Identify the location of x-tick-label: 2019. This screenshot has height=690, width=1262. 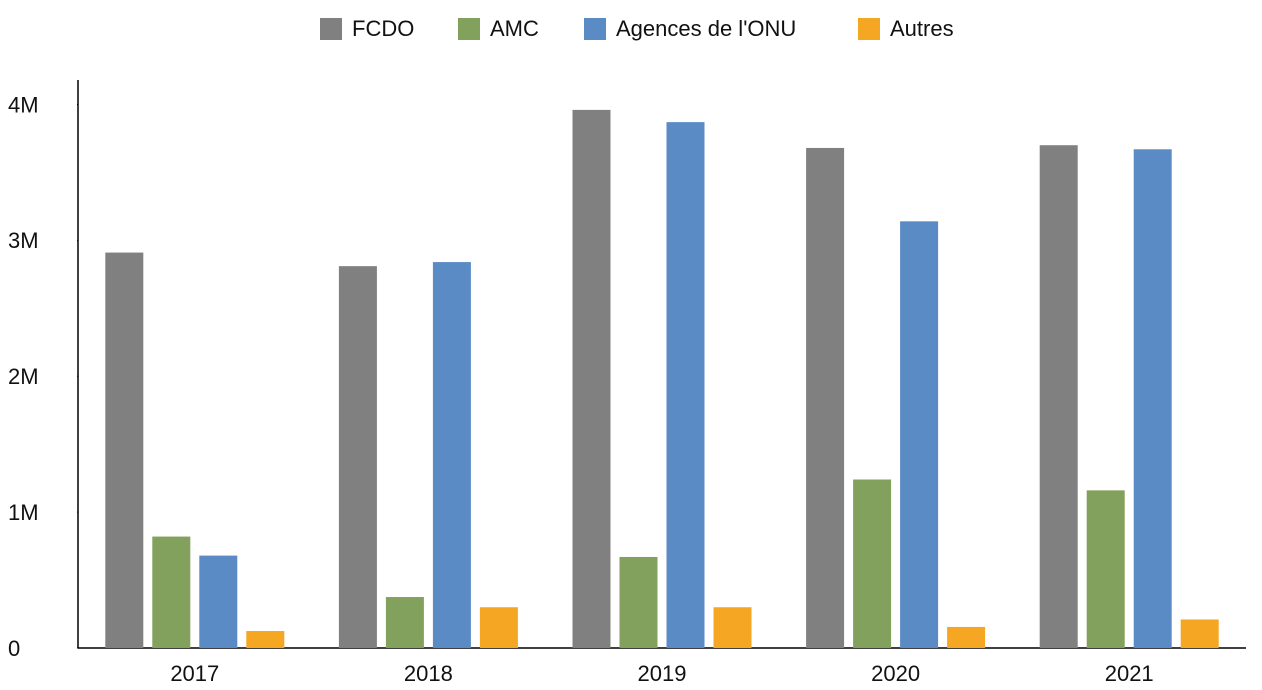
(662, 673).